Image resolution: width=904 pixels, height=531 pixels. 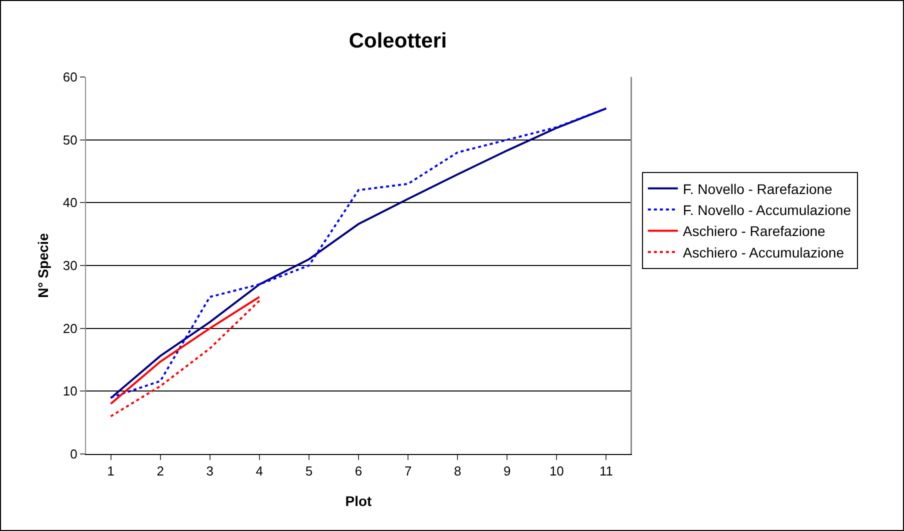 What do you see at coordinates (556, 471) in the screenshot?
I see `x-tick-label: 10` at bounding box center [556, 471].